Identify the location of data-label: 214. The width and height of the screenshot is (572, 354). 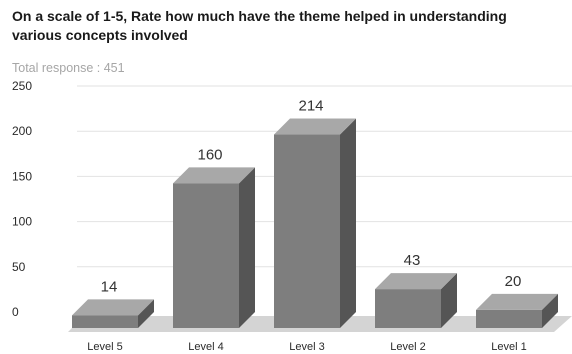
(310, 106).